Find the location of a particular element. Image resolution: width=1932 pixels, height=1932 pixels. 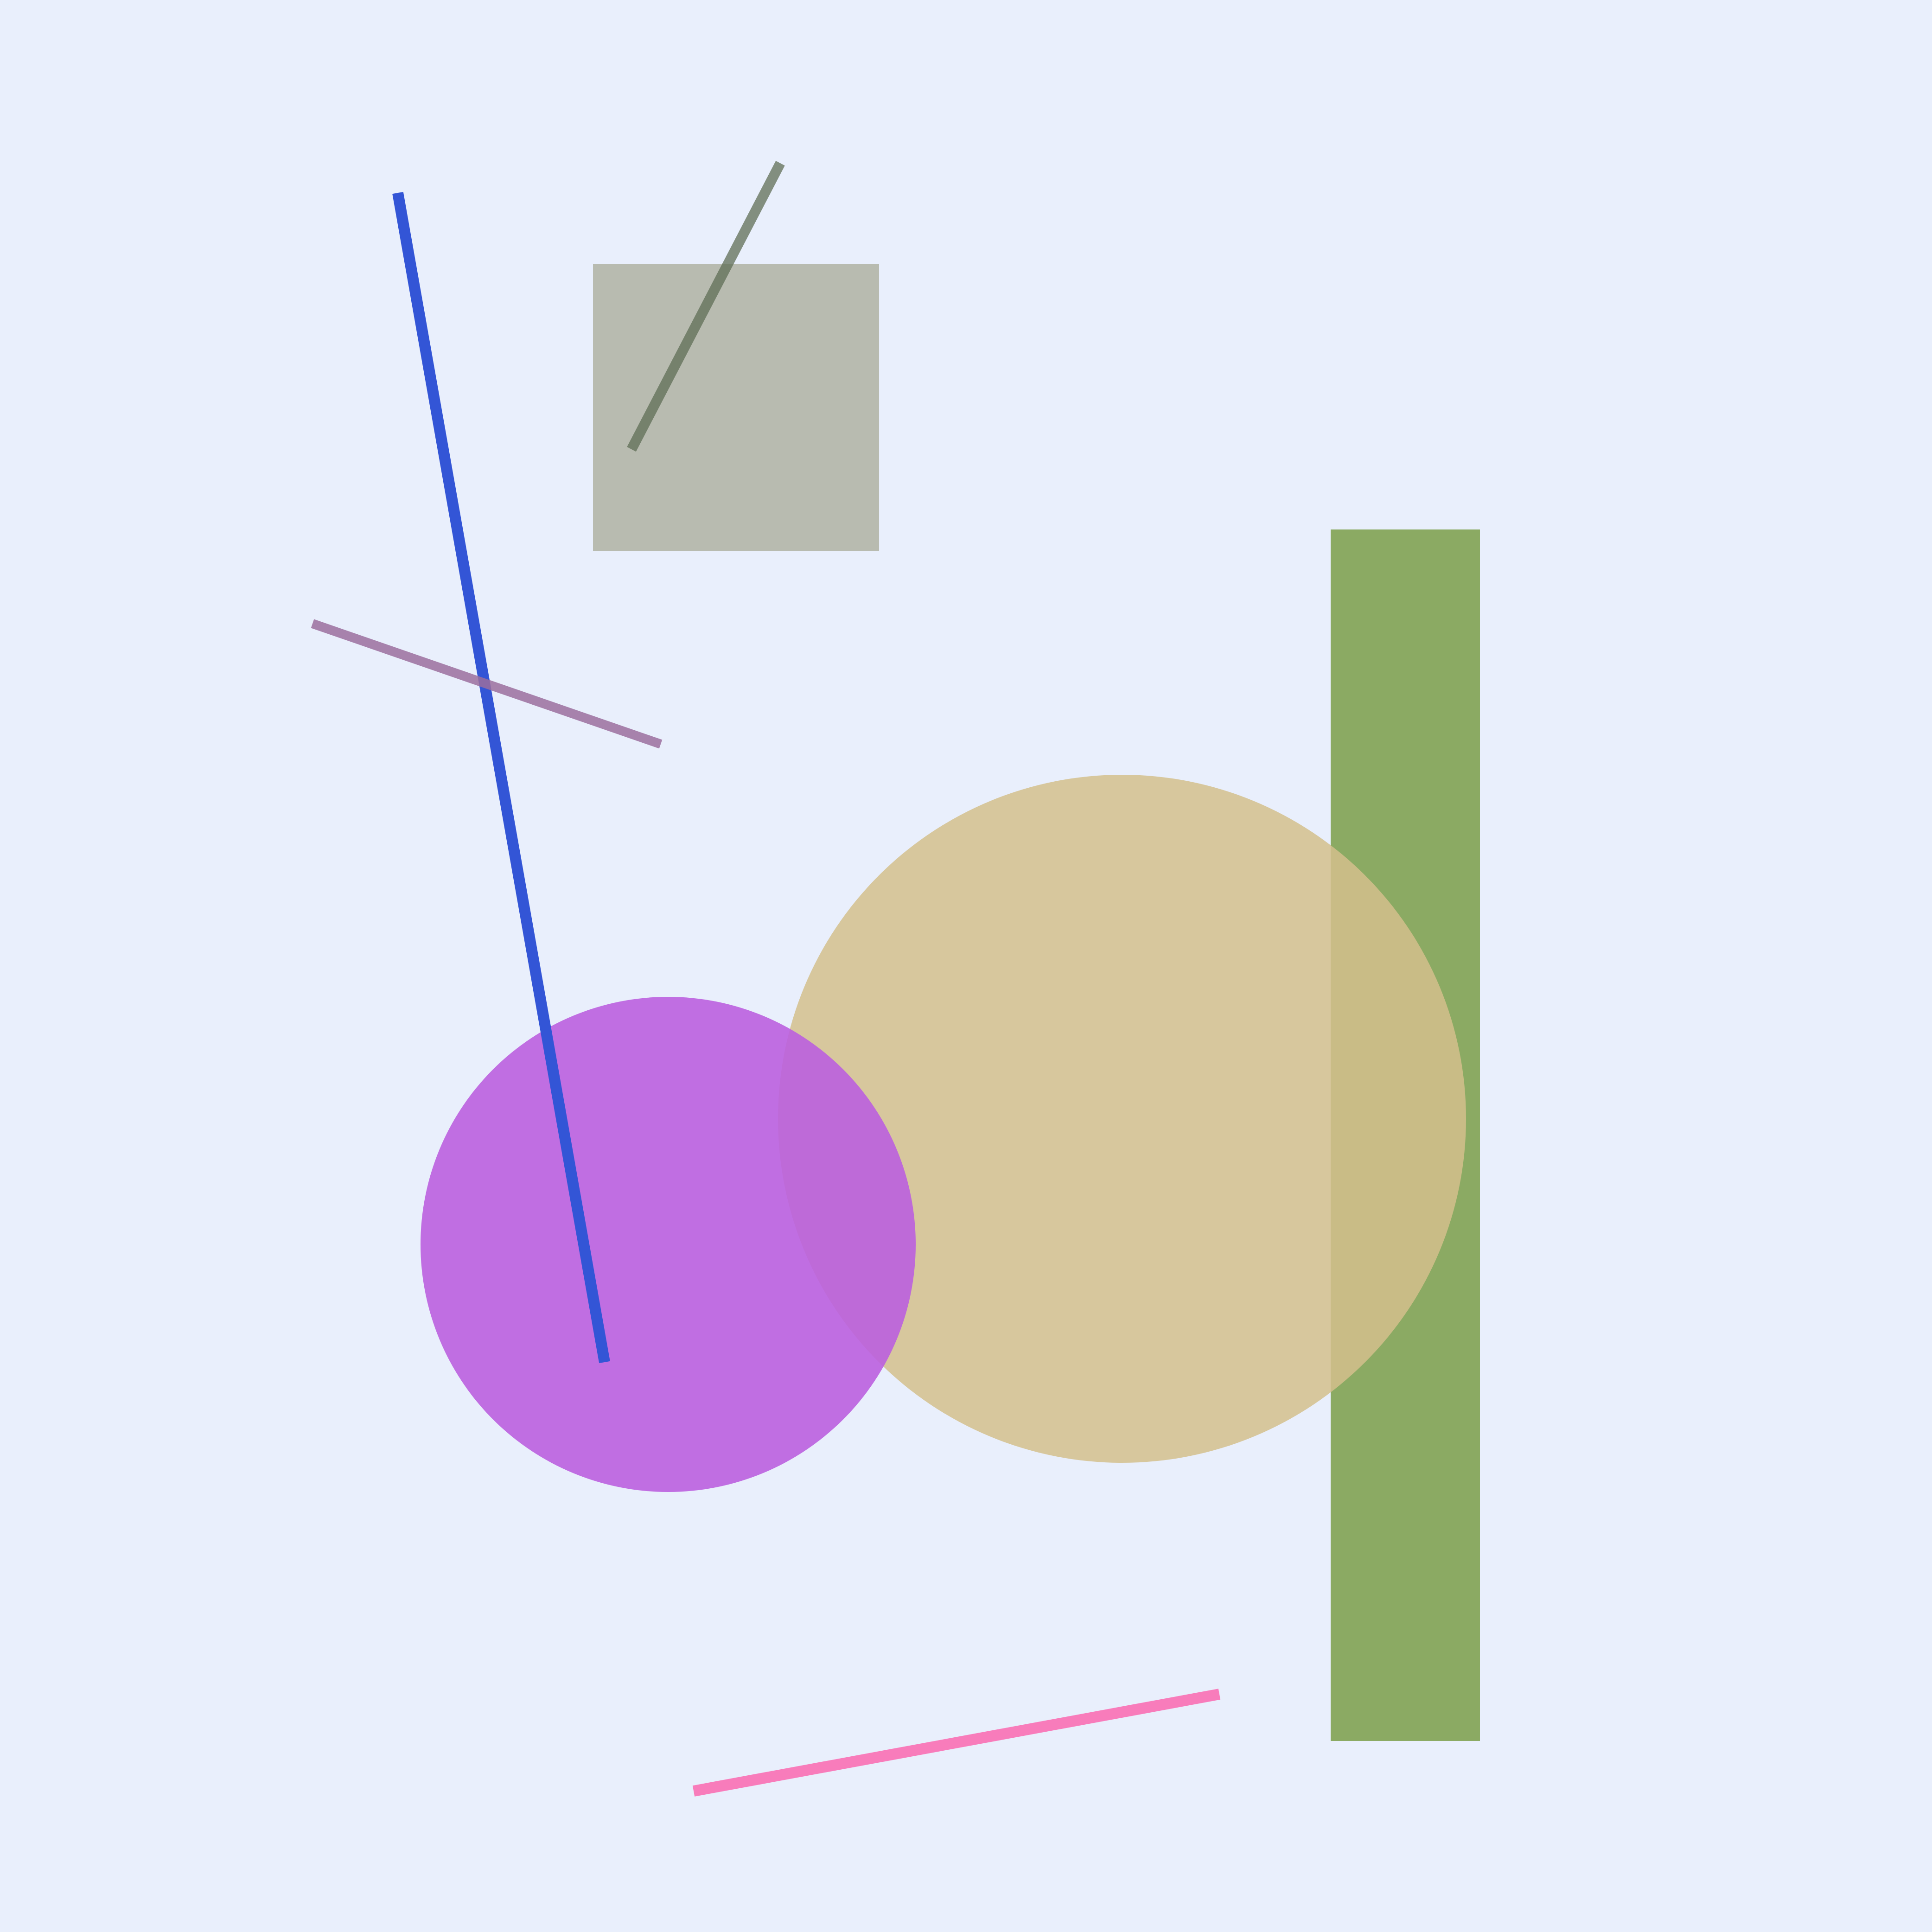

purple-circle is located at coordinates (669, 1244).